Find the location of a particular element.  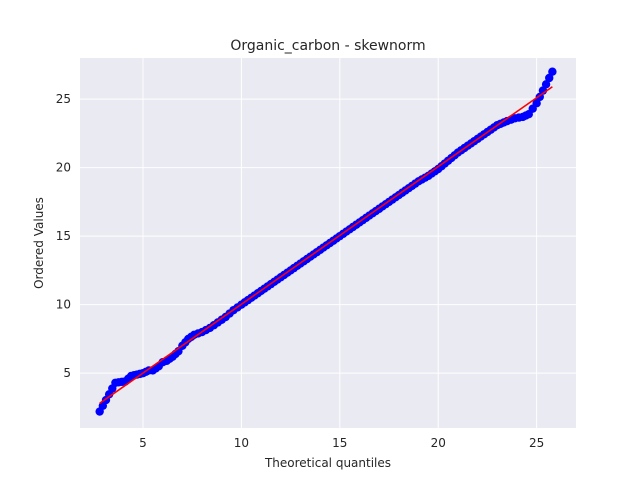

y-tick-label: 20 is located at coordinates (63, 168).